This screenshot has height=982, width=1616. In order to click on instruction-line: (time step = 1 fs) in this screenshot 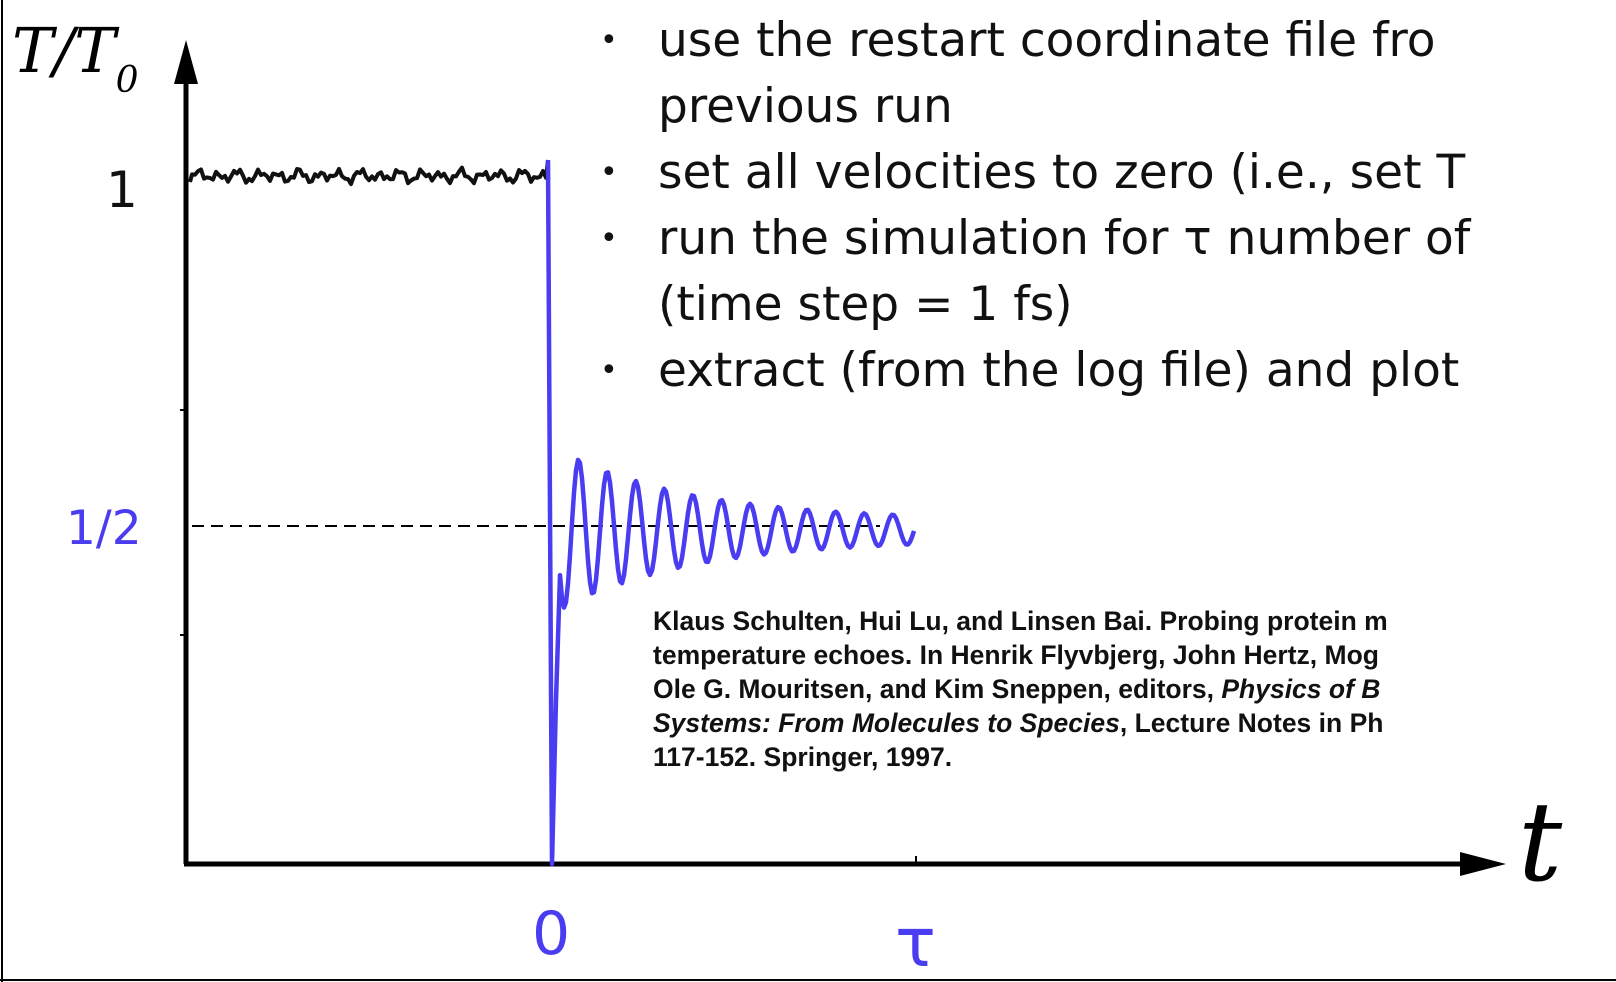, I will do `click(865, 304)`.